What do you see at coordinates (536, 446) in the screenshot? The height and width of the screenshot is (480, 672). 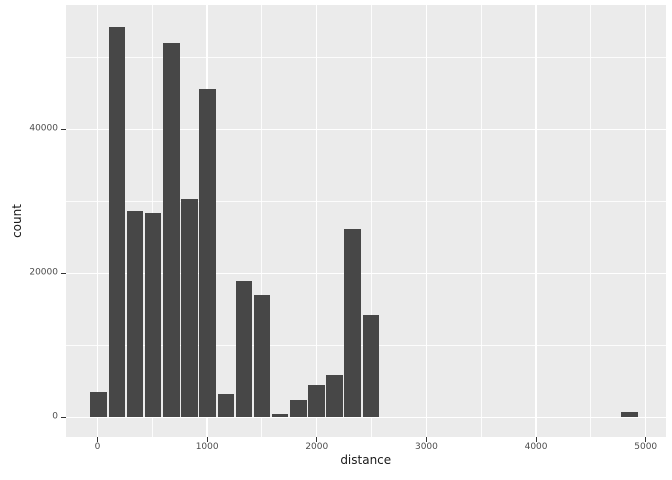 I see `x-tick-label: 4000` at bounding box center [536, 446].